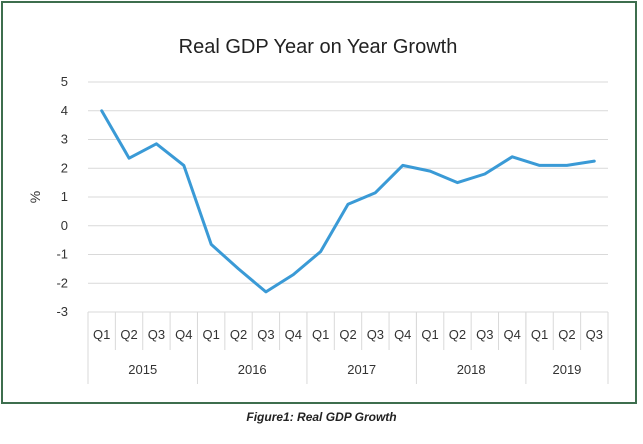 The image size is (643, 444). I want to click on y-tick-label: -1, so click(62, 254).